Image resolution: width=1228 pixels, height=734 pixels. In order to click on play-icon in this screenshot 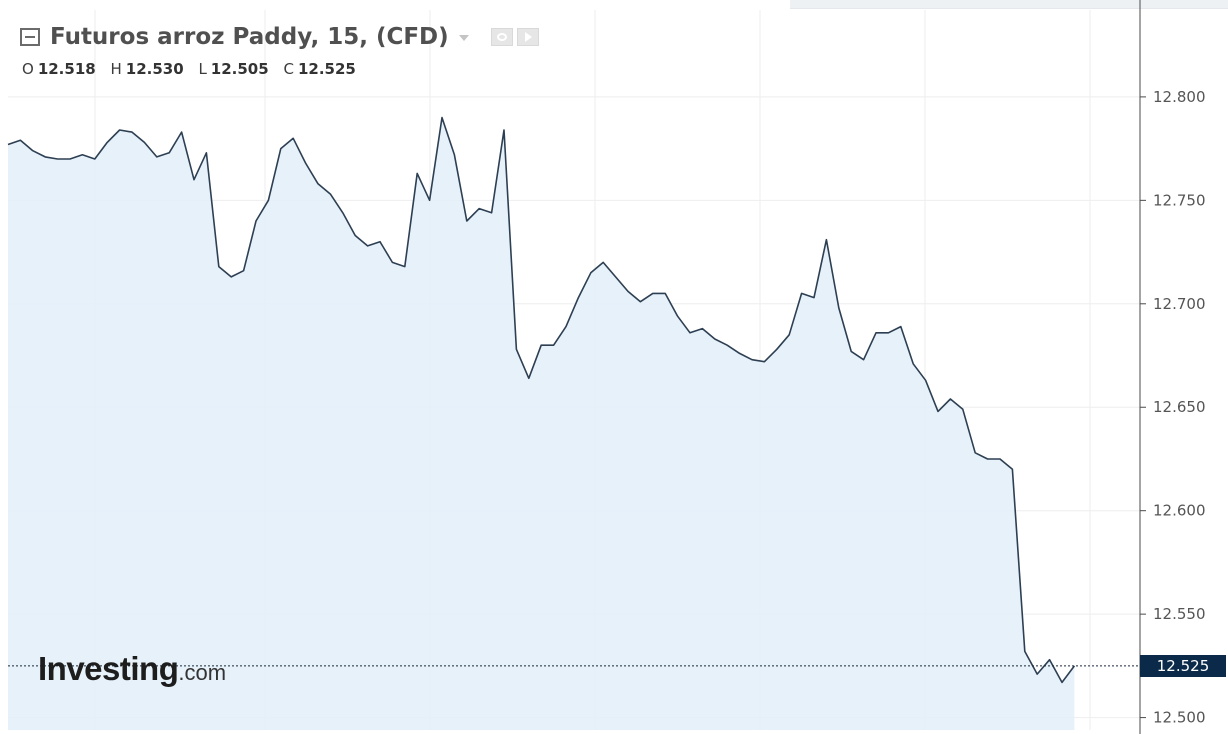, I will do `click(527, 37)`.